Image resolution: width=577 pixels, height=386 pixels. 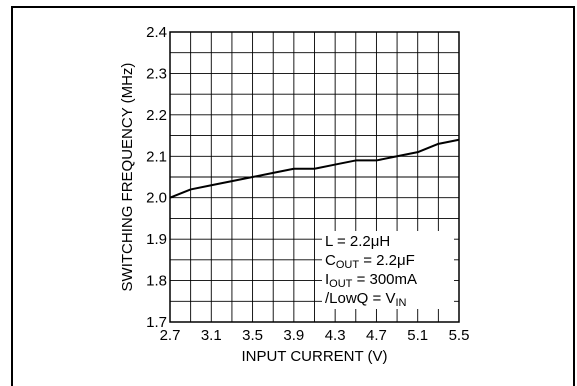 I want to click on data-series, so click(x=314, y=168).